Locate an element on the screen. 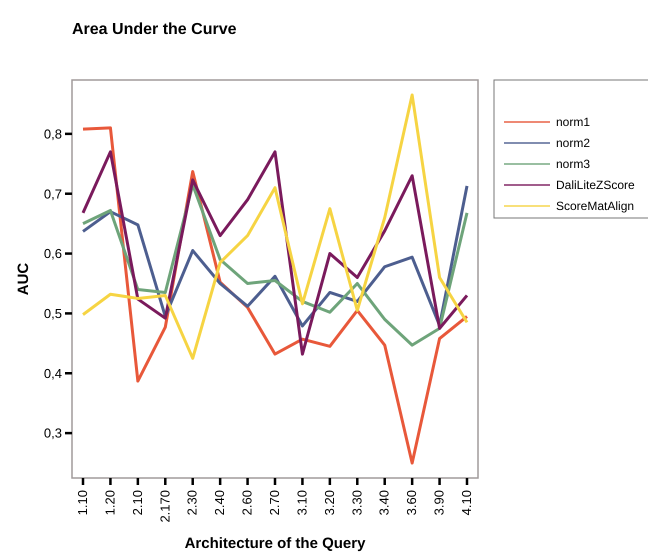  x-tick-label: 1.10 is located at coordinates (82, 503).